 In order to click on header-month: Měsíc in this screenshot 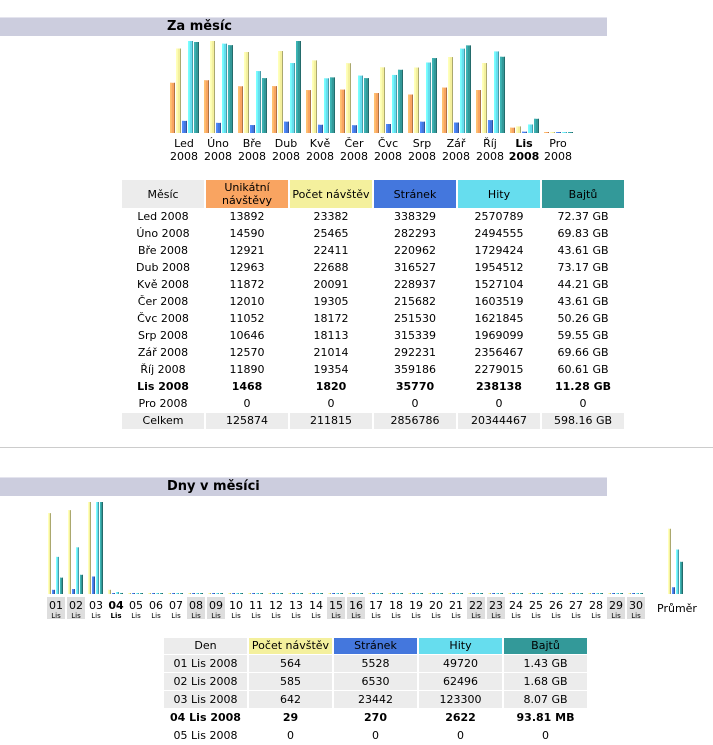, I will do `click(163, 194)`.